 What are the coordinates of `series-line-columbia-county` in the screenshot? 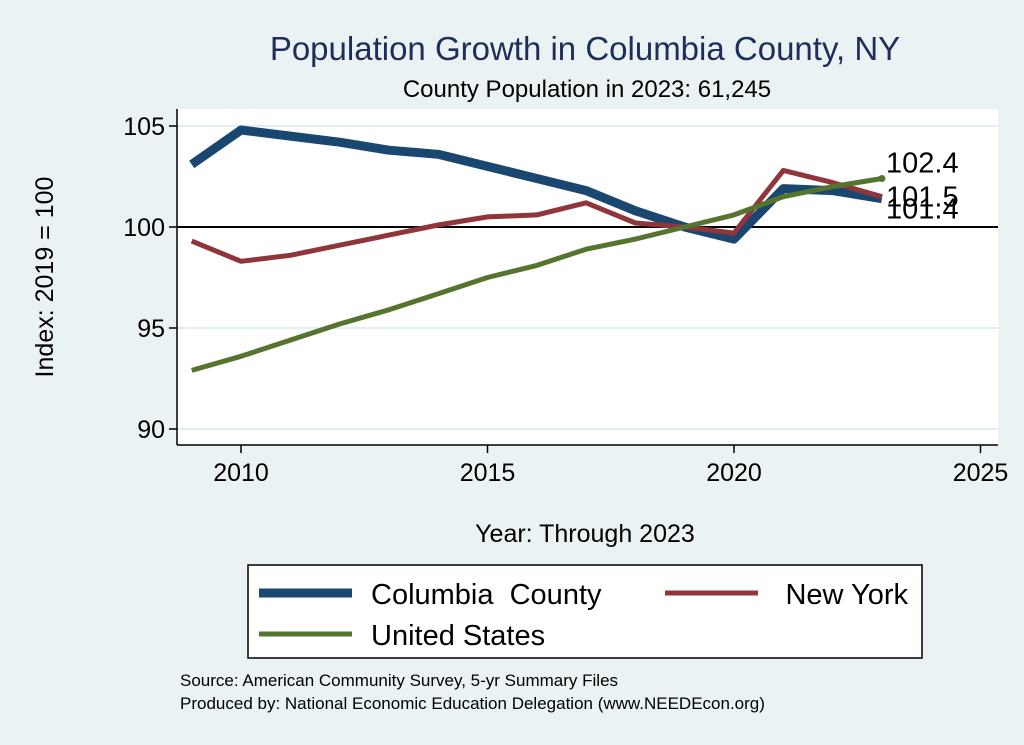 It's located at (536, 184).